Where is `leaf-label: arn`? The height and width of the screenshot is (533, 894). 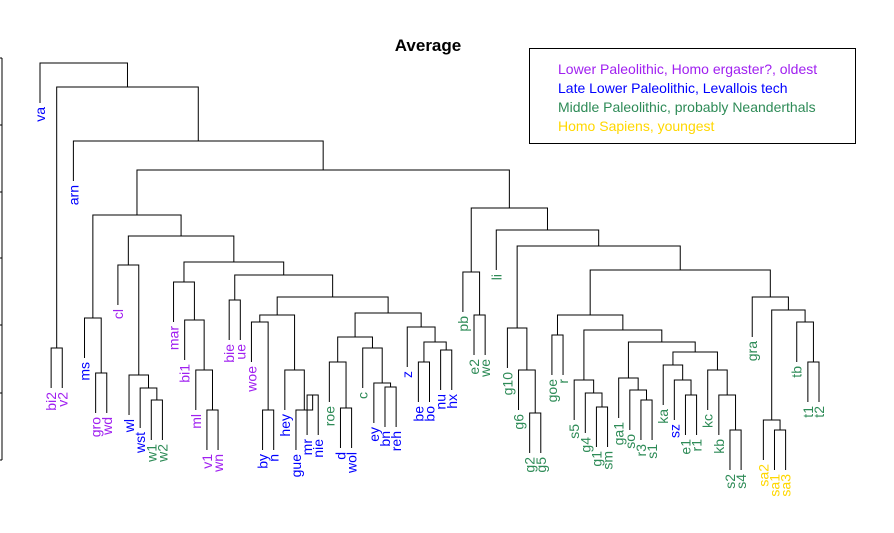
leaf-label: arn is located at coordinates (73, 195).